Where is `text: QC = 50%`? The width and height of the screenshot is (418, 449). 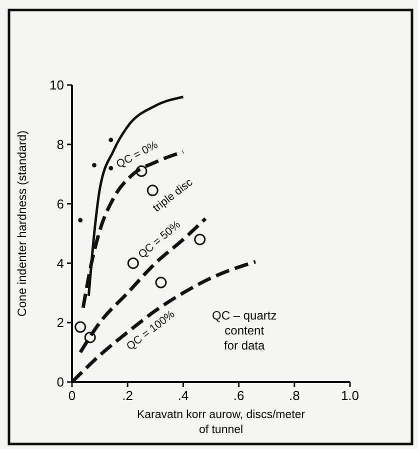
text: QC = 50% is located at coordinates (160, 240).